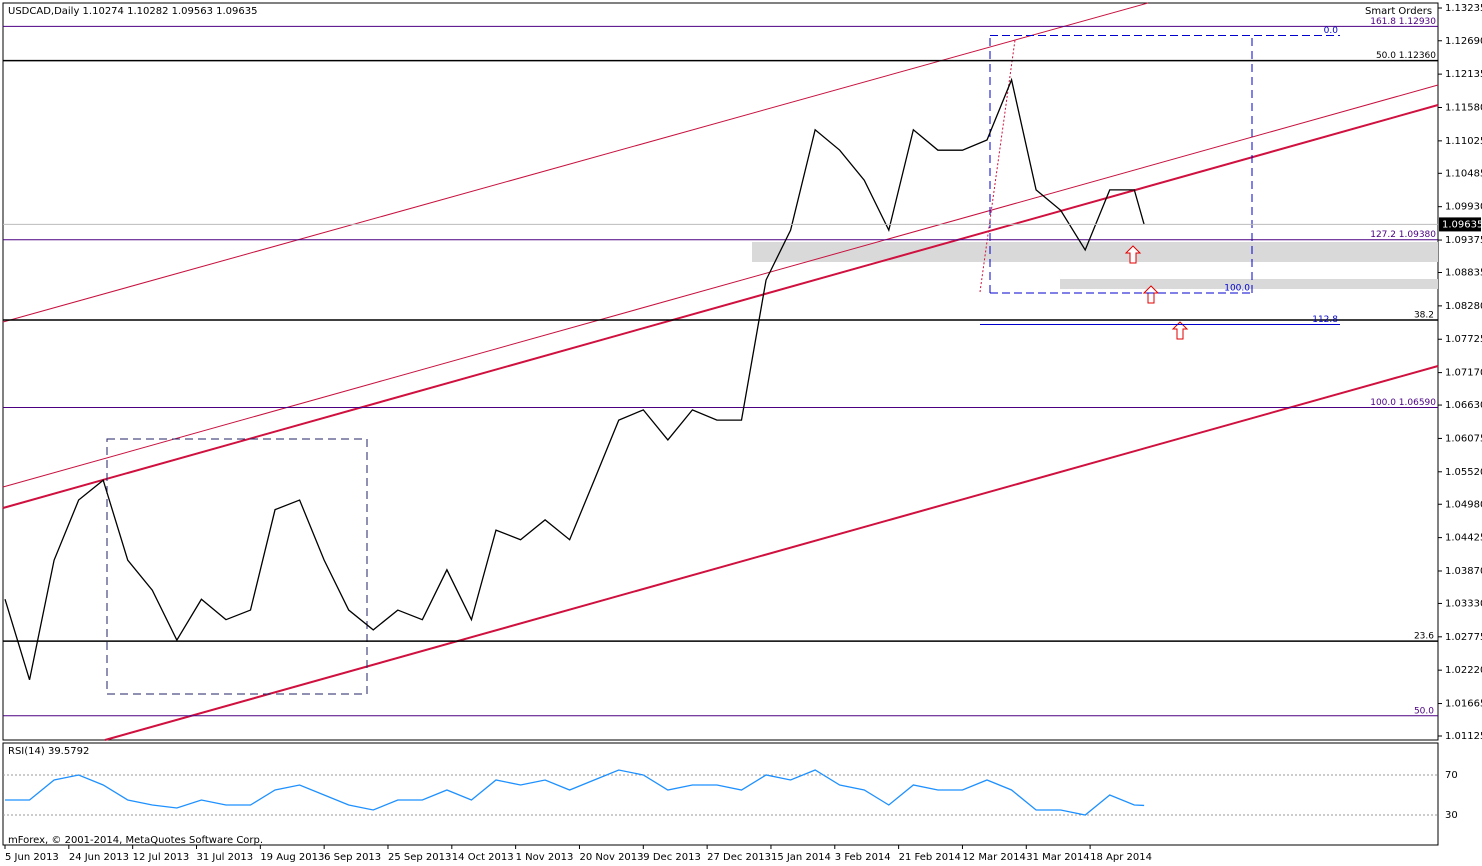  What do you see at coordinates (48, 751) in the screenshot?
I see `rsi-title: RSI(14) 39.5792` at bounding box center [48, 751].